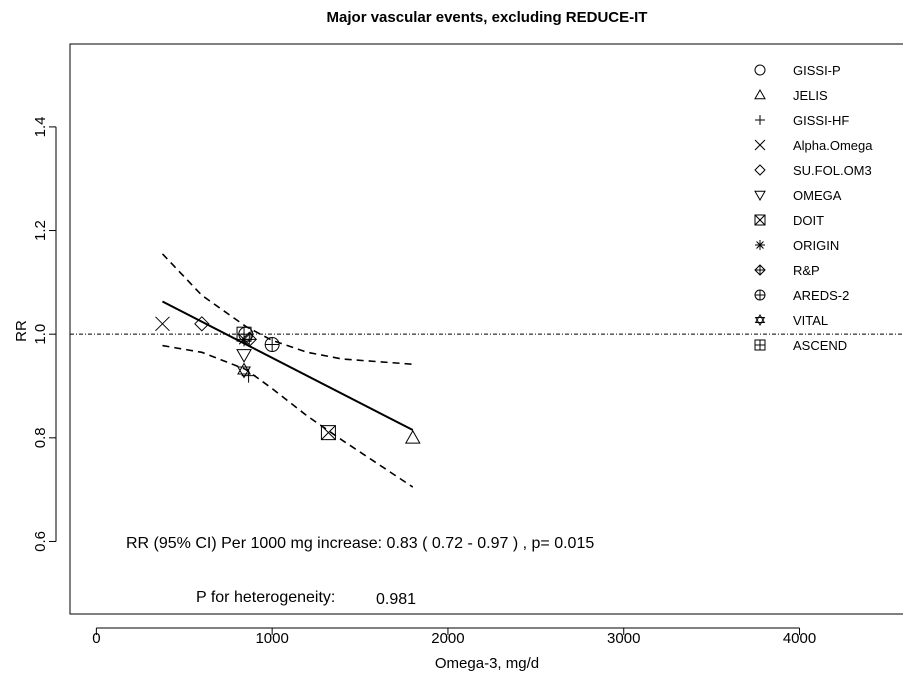 This screenshot has height=680, width=903. What do you see at coordinates (821, 295) in the screenshot?
I see `legend-label: AREDS-2` at bounding box center [821, 295].